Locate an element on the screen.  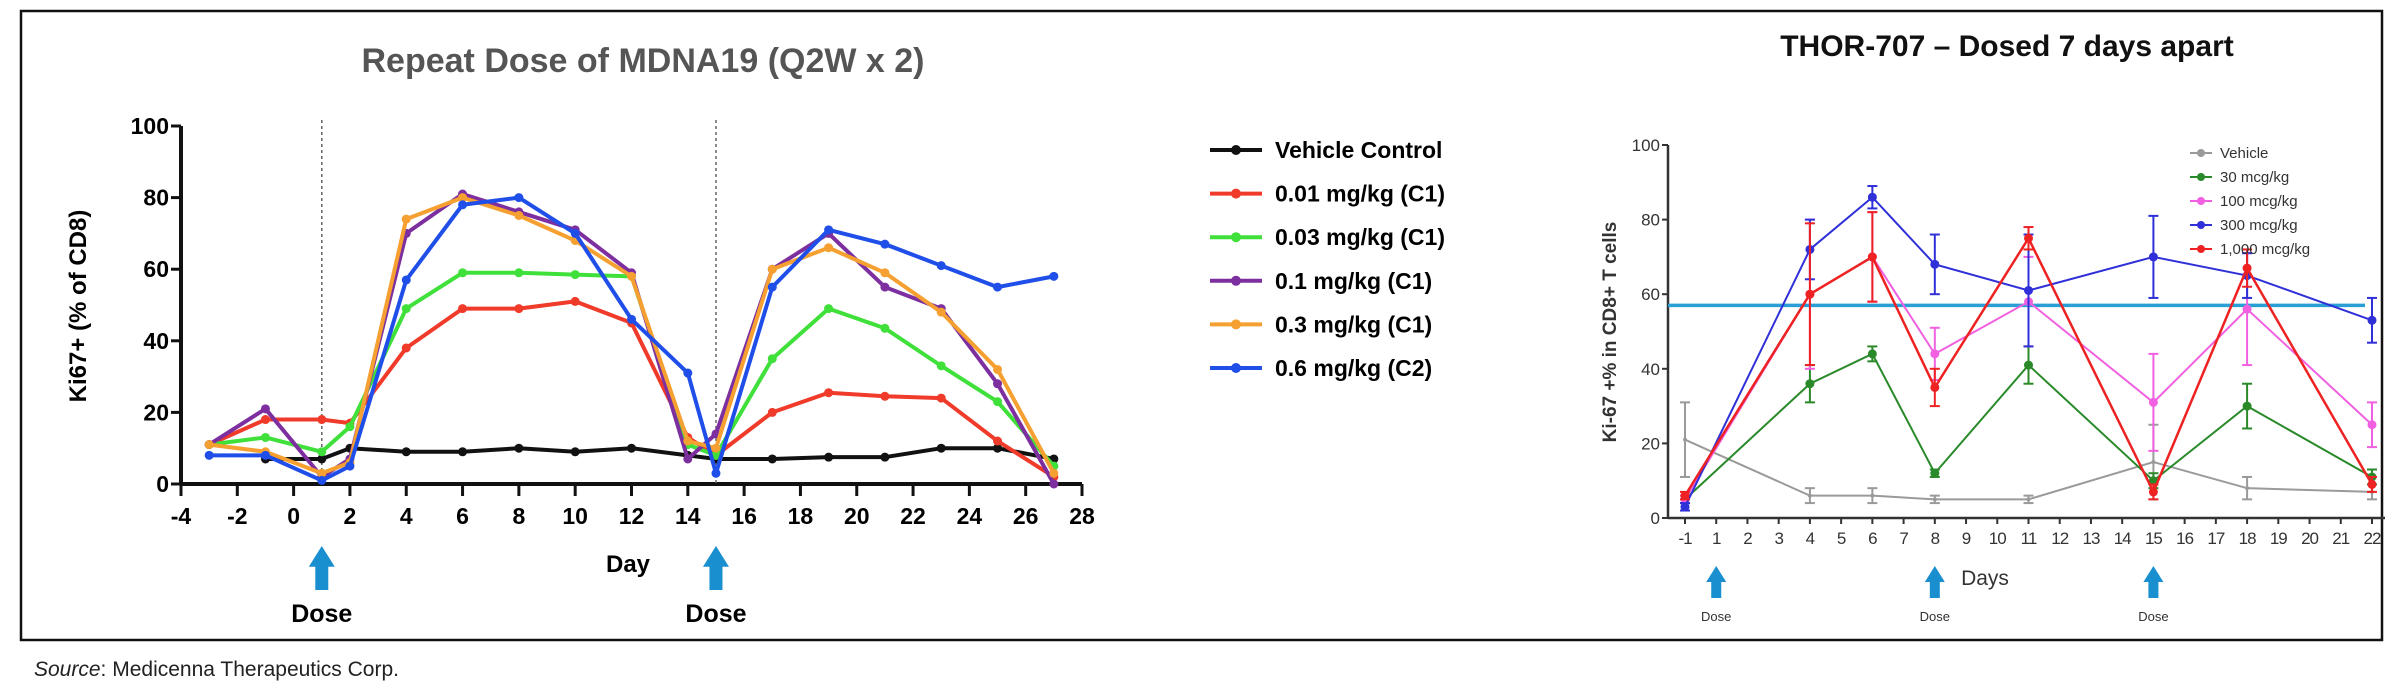
x-tick-label: 12 is located at coordinates (632, 516).